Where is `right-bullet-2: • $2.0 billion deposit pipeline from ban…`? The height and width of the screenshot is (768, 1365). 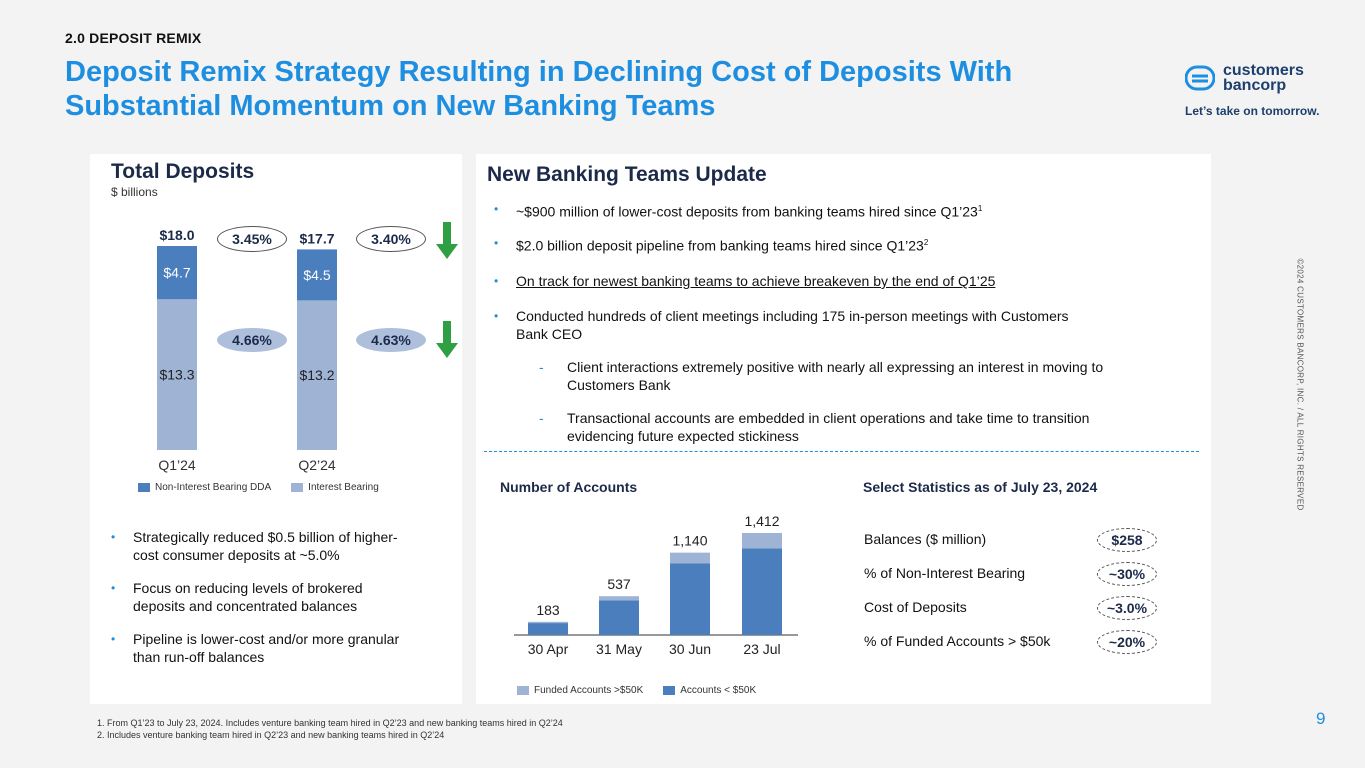
right-bullet-2: • $2.0 billion deposit pipeline from ban… is located at coordinates (840, 244).